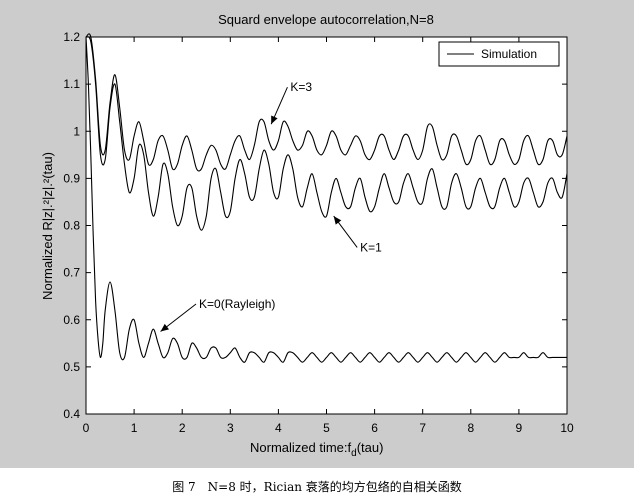  What do you see at coordinates (354, 453) in the screenshot?
I see `x-axis-label-subscript: d` at bounding box center [354, 453].